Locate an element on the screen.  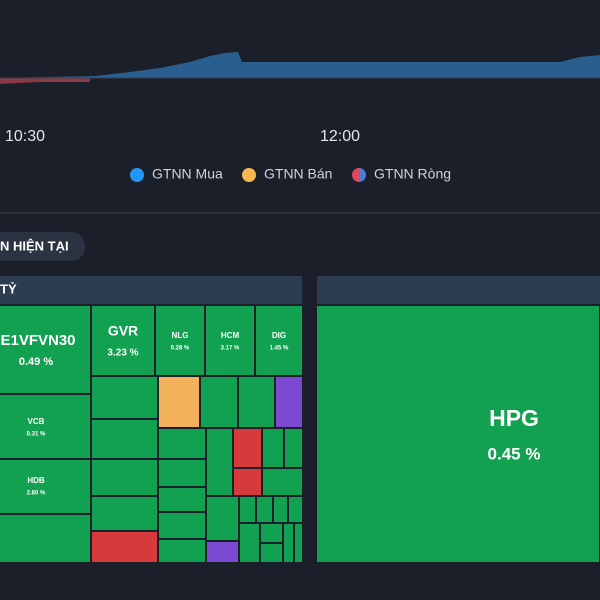
area-buy is located at coordinates (300, 65).